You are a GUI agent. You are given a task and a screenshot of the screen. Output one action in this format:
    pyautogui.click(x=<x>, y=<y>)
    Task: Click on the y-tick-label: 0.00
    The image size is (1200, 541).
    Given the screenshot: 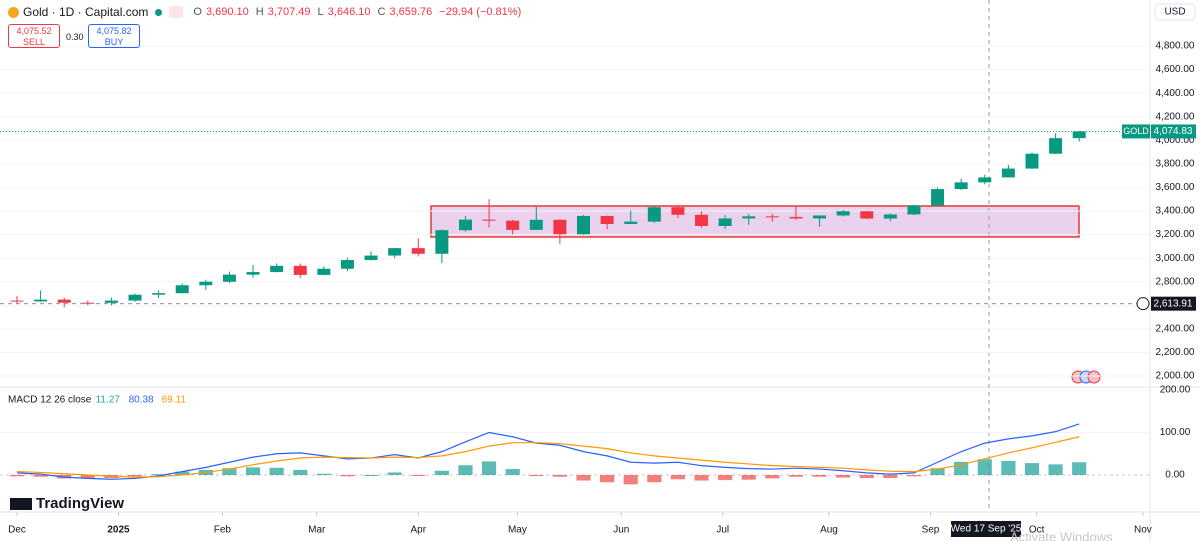 What is the action you would take?
    pyautogui.click(x=1175, y=475)
    